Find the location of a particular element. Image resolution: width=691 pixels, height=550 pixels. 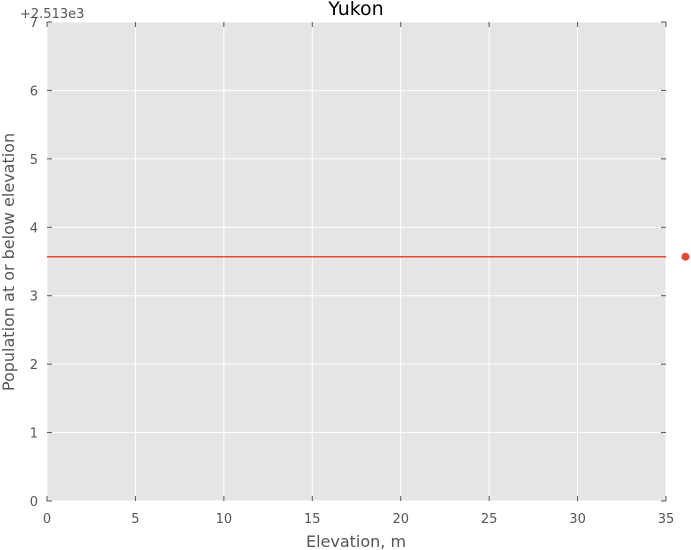

x-tick-label: 20 is located at coordinates (400, 519).